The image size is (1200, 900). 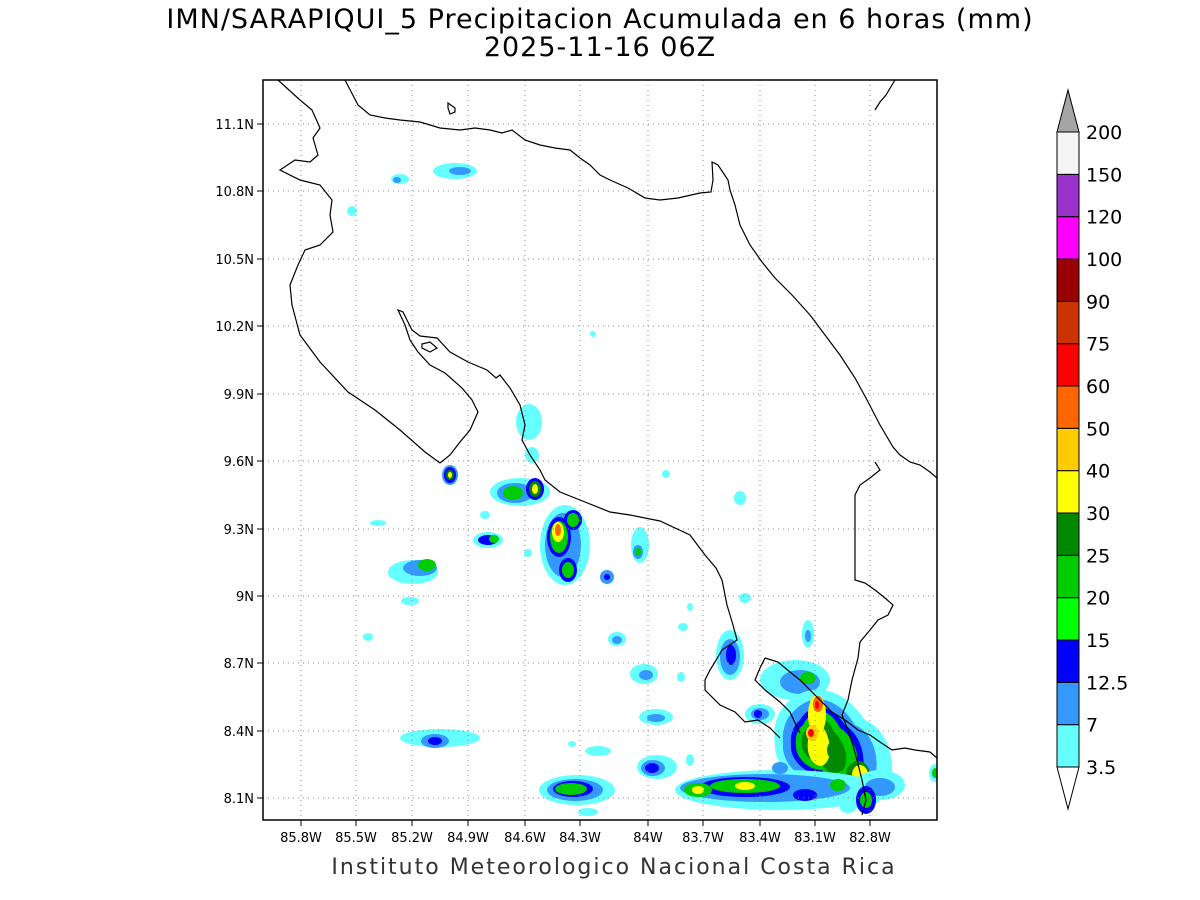 What do you see at coordinates (648, 838) in the screenshot?
I see `lon-tick-label: 84W` at bounding box center [648, 838].